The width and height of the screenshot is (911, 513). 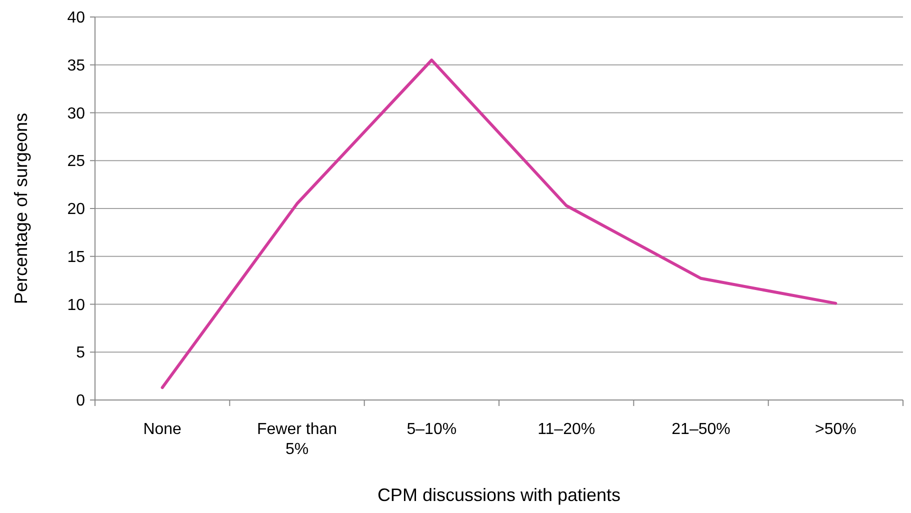 What do you see at coordinates (76, 161) in the screenshot?
I see `y-tick-label: 25` at bounding box center [76, 161].